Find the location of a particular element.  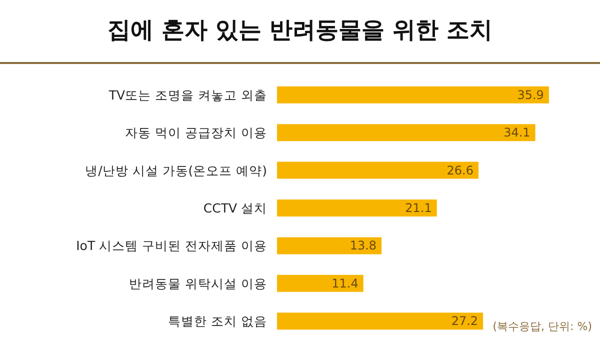

y-tick-label: TV또는 조명을 켜놓고 외출 is located at coordinates (187, 94).